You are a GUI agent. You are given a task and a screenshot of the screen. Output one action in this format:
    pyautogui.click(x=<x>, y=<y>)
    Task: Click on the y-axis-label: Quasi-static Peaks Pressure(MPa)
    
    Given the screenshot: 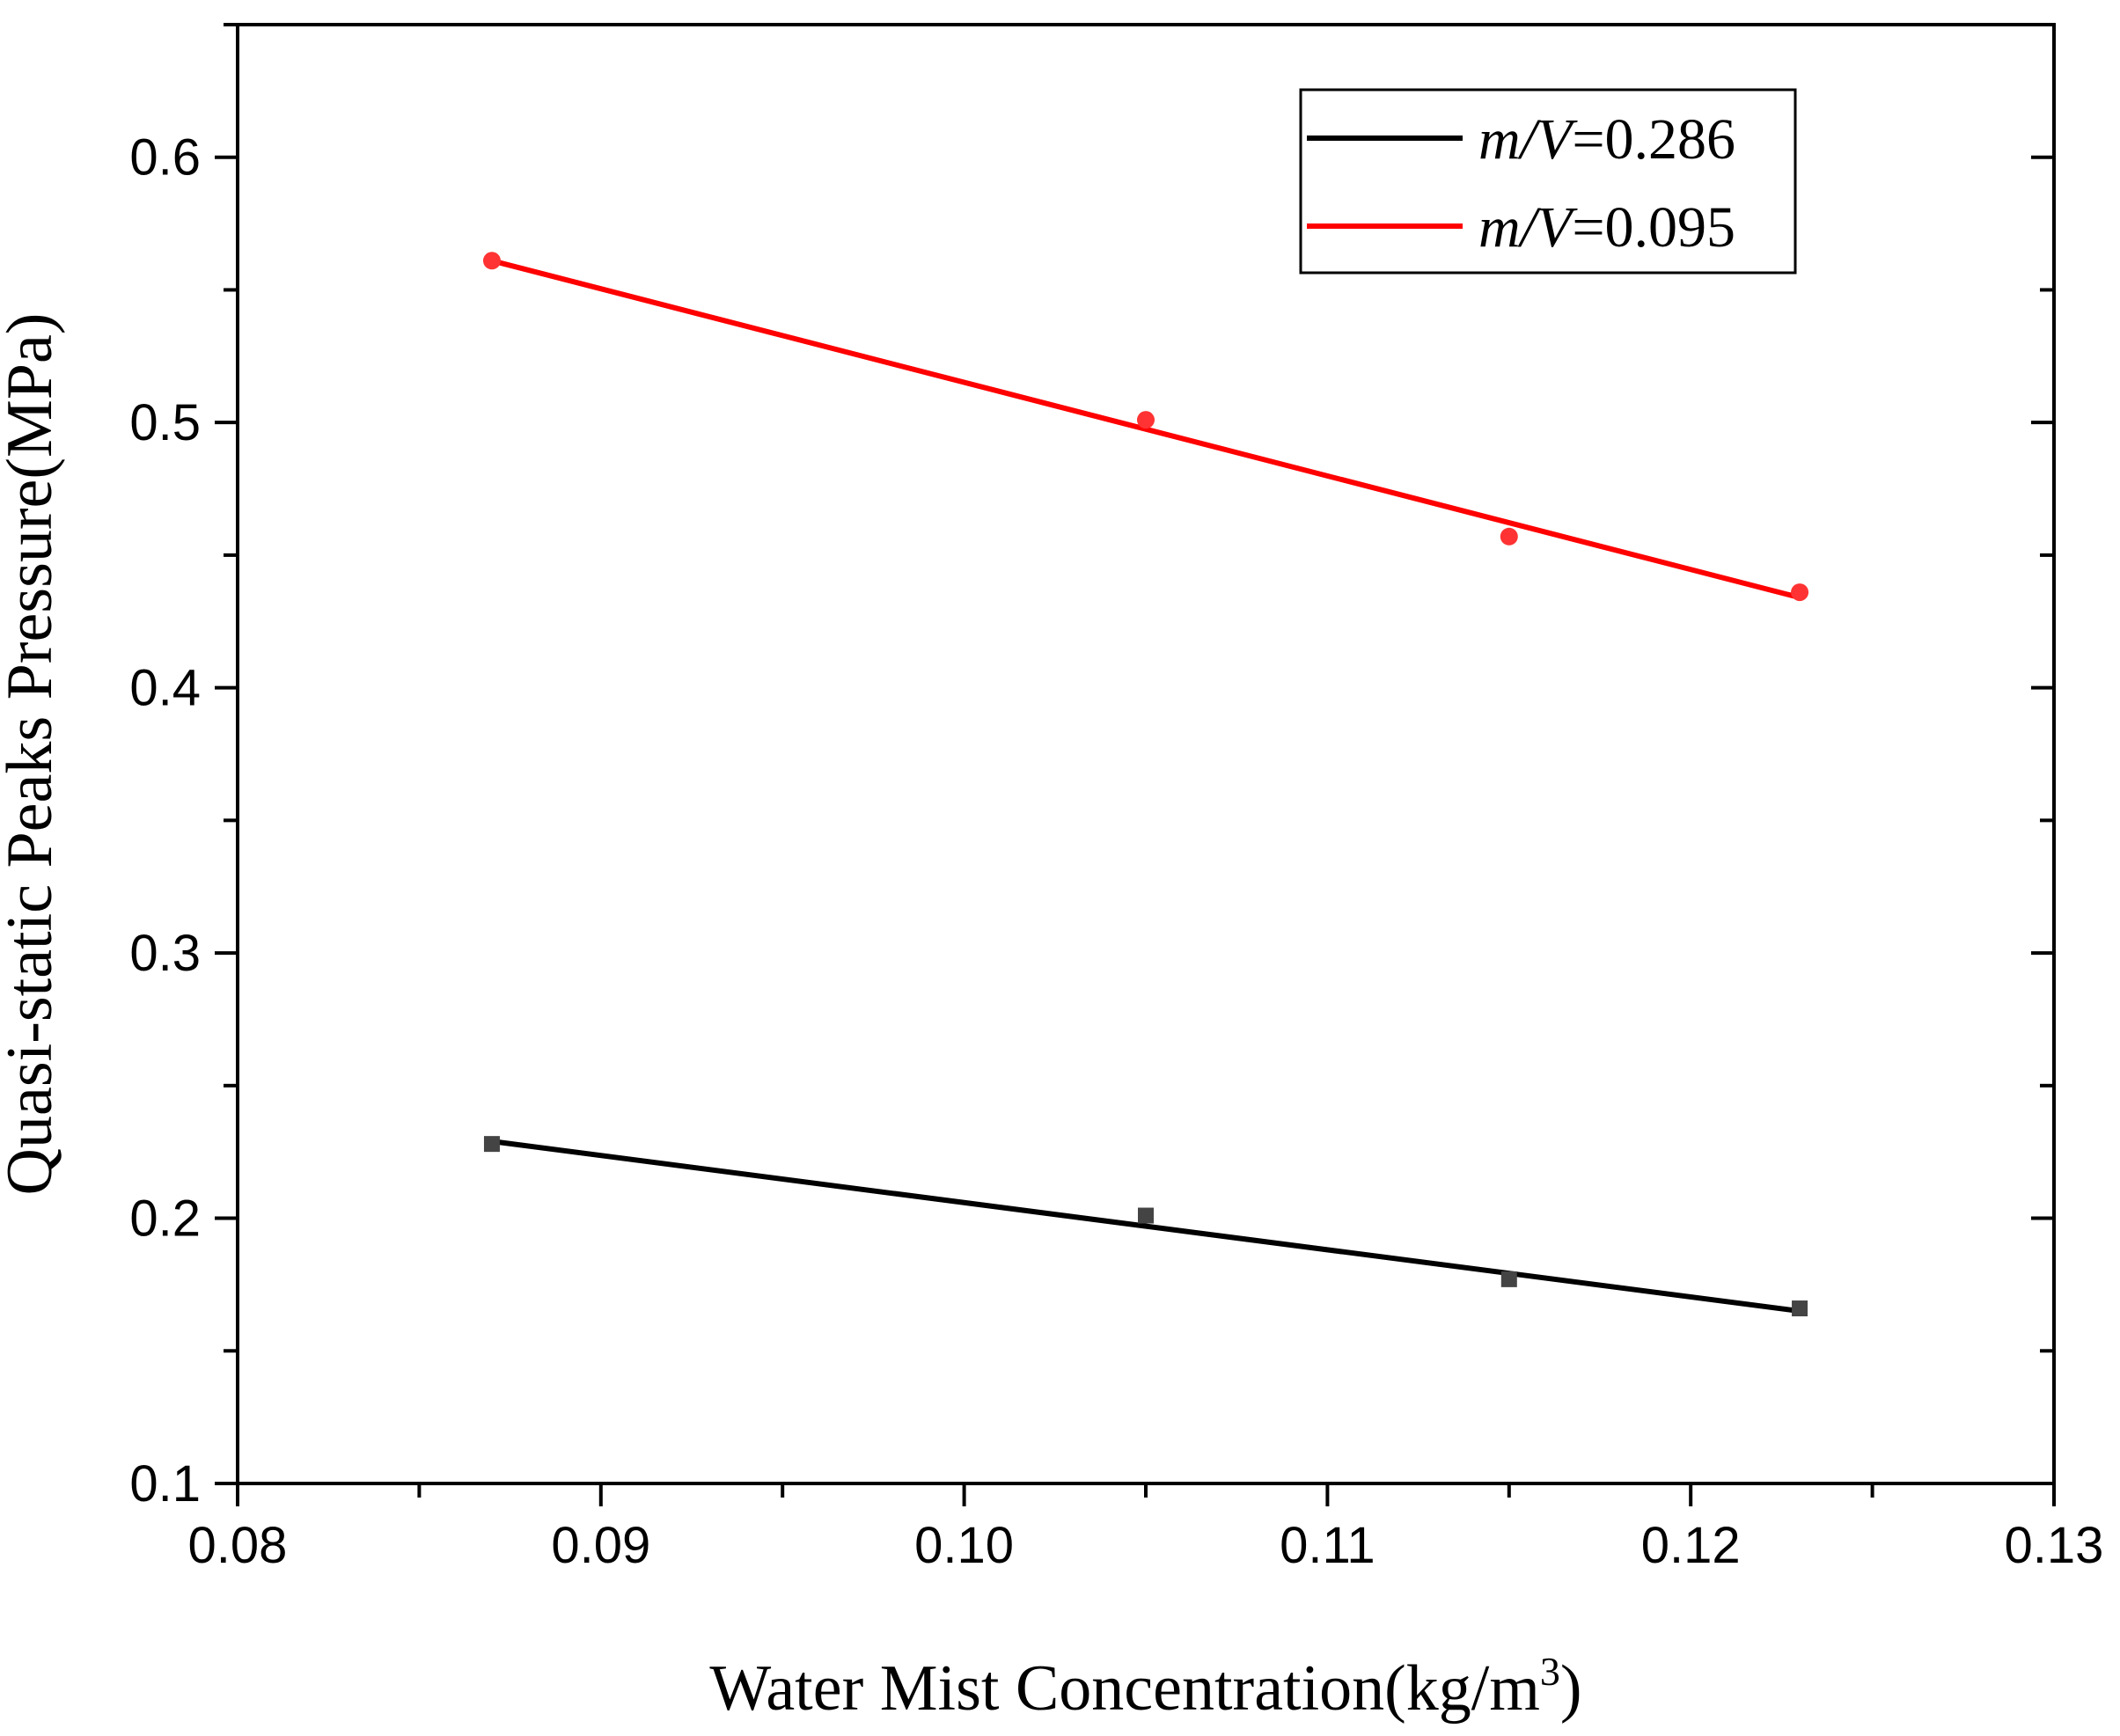 What is the action you would take?
    pyautogui.click(x=33, y=754)
    